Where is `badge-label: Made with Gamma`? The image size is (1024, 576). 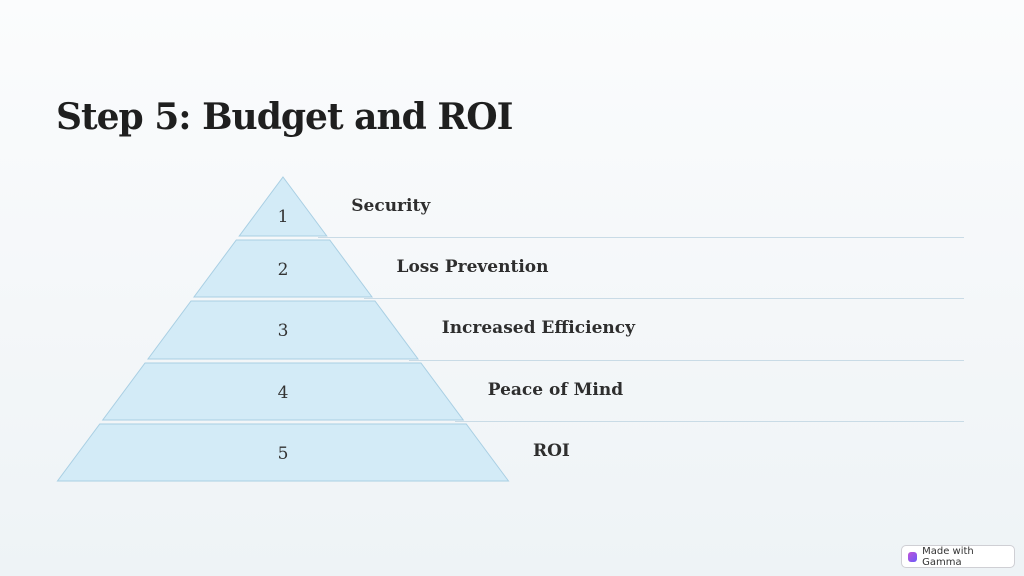 badge-label: Made with Gamma is located at coordinates (948, 556).